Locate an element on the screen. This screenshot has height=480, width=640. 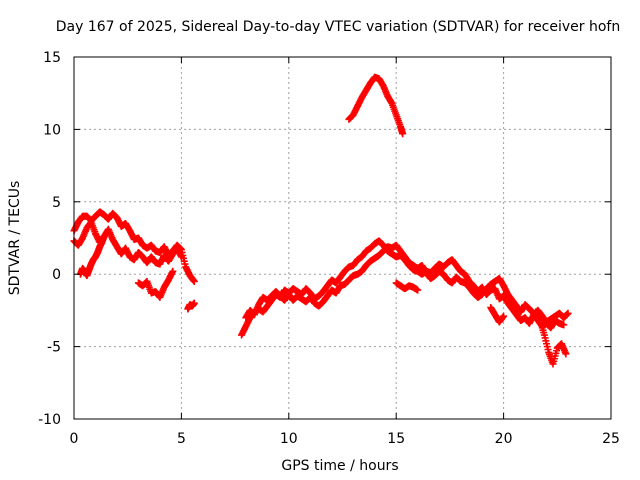
y-tick-label: 5 is located at coordinates (56, 203).